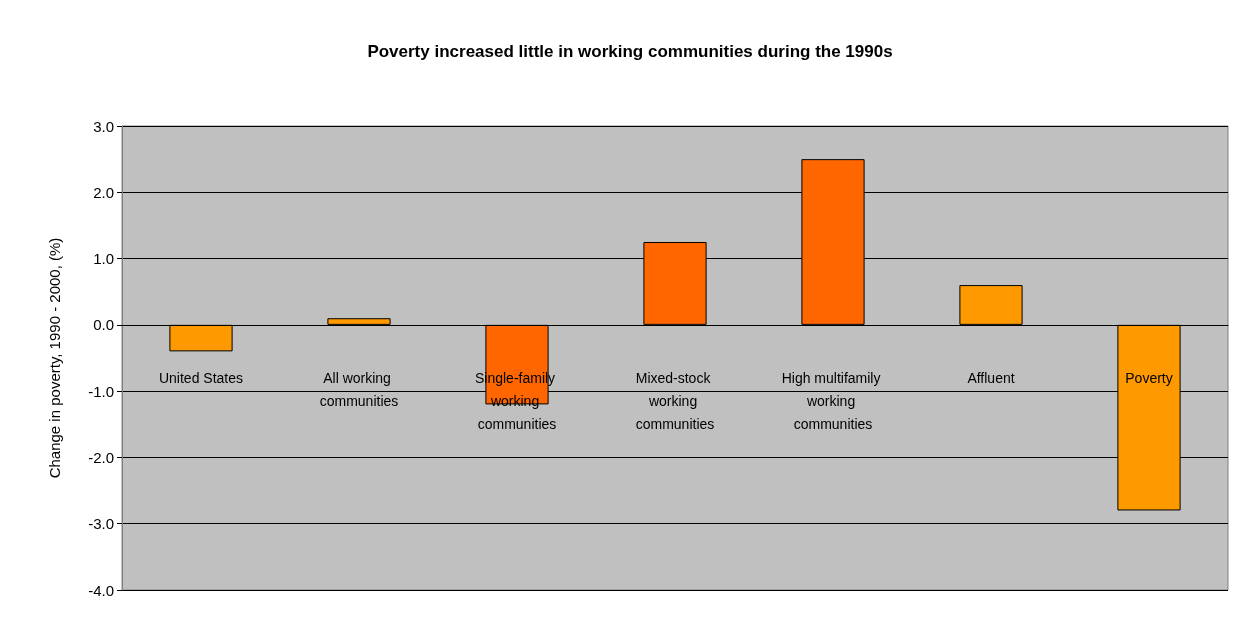  Describe the element at coordinates (103, 325) in the screenshot. I see `y-tick-label: 0.0` at that location.